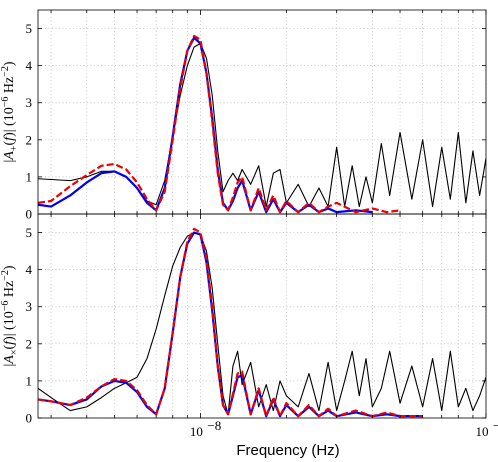 The image size is (498, 462). Describe the element at coordinates (10, 315) in the screenshot. I see `y-axis-label-bottom: |A×(f)| (10−6 Hz−2)` at that location.